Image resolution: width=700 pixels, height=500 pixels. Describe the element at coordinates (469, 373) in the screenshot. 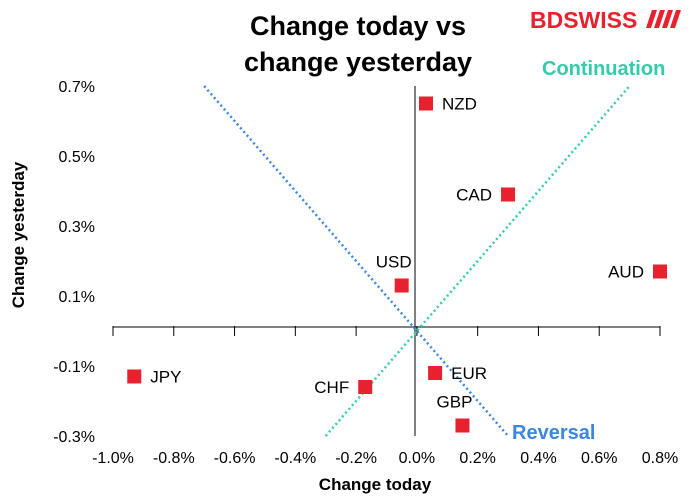

I see `data-label-eur: EUR` at that location.